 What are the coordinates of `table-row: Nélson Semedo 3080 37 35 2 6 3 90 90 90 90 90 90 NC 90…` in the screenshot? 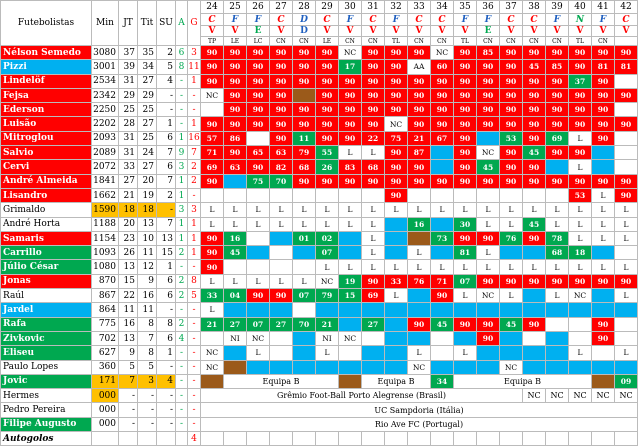 It's located at (319, 52).